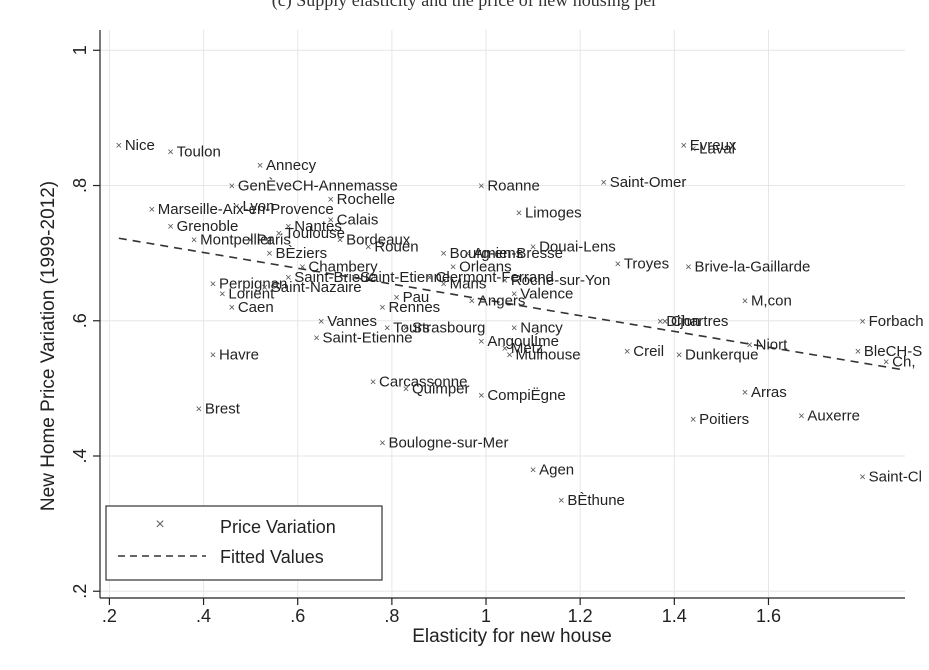 The width and height of the screenshot is (929, 670). What do you see at coordinates (335, 277) in the screenshot?
I see `data-point-label: Saint-Brieuc` at bounding box center [335, 277].